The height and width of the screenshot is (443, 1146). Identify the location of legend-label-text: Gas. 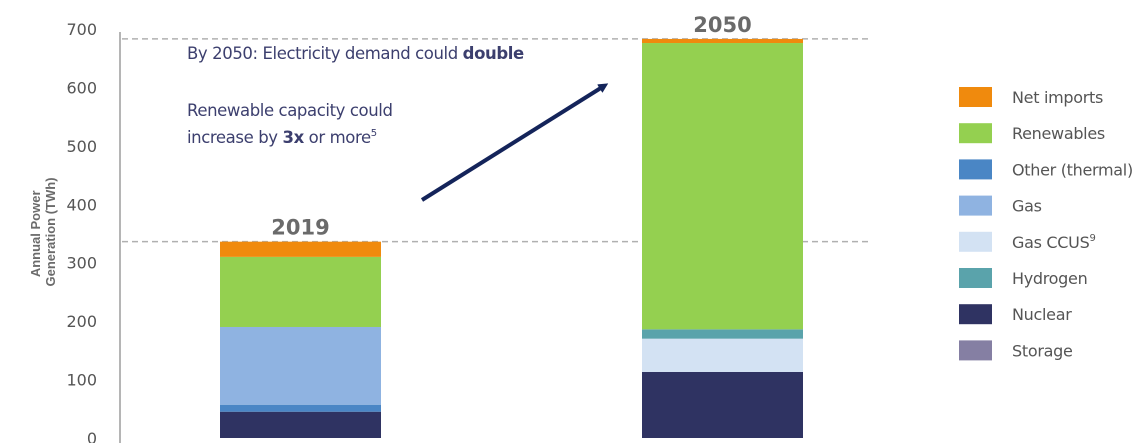
(1027, 206).